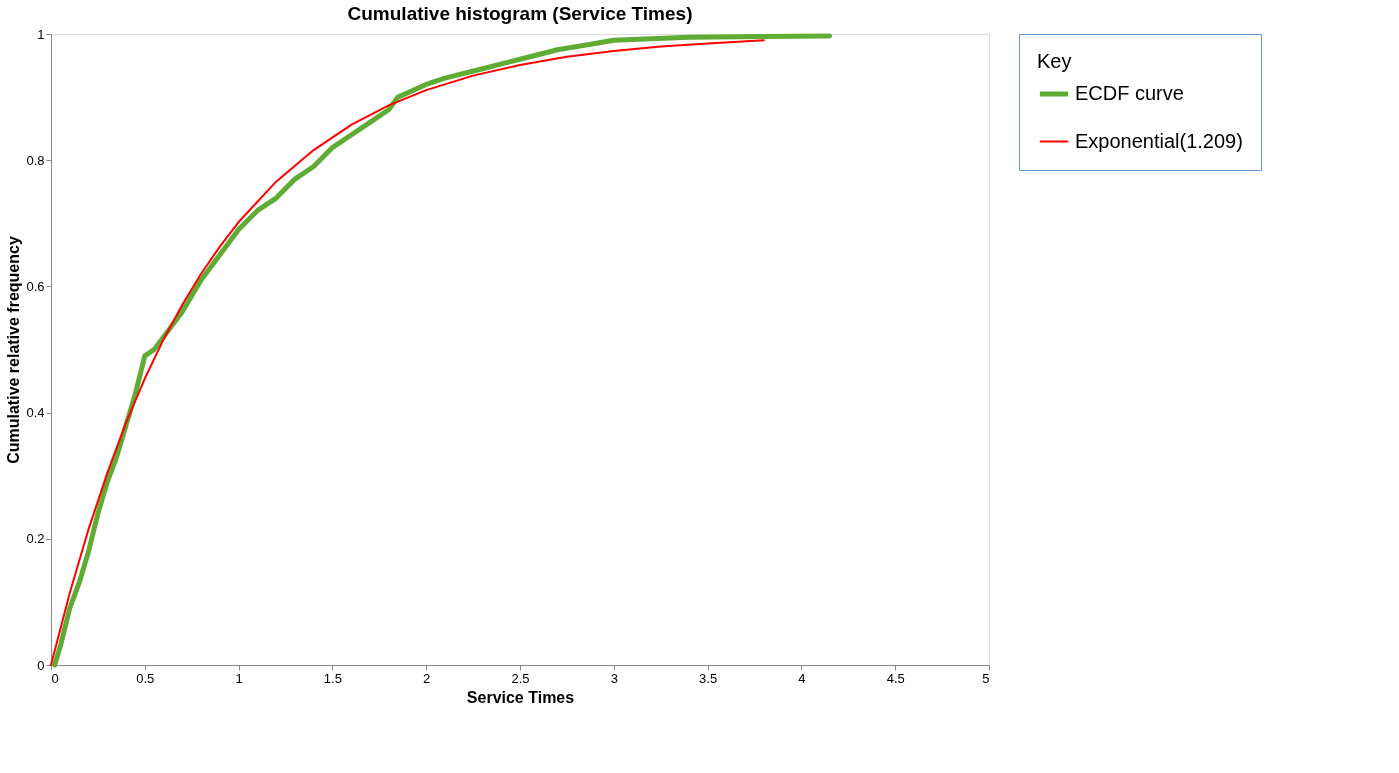 This screenshot has height=773, width=1399. I want to click on x-axis-title: Service Times, so click(520, 697).